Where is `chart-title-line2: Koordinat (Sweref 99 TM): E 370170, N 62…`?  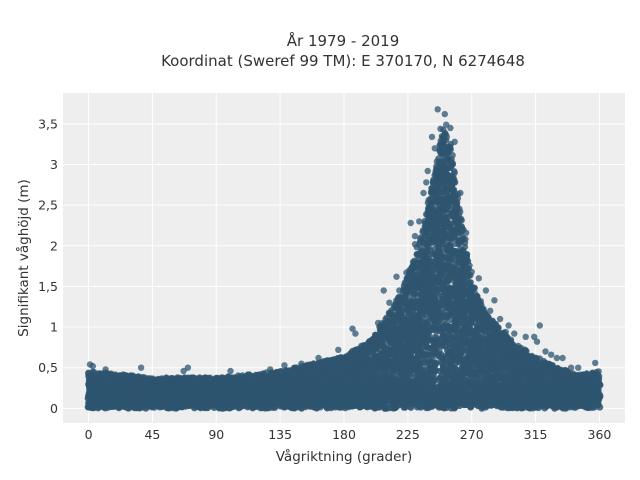
chart-title-line2: Koordinat (Sweref 99 TM): E 370170, N 62… is located at coordinates (343, 61).